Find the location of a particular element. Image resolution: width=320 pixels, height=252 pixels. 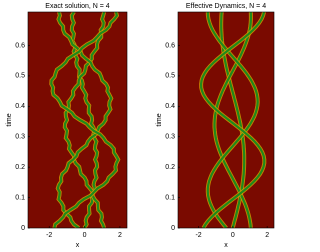

chart-title: Effective Dynamics, N = 4 is located at coordinates (226, 6).